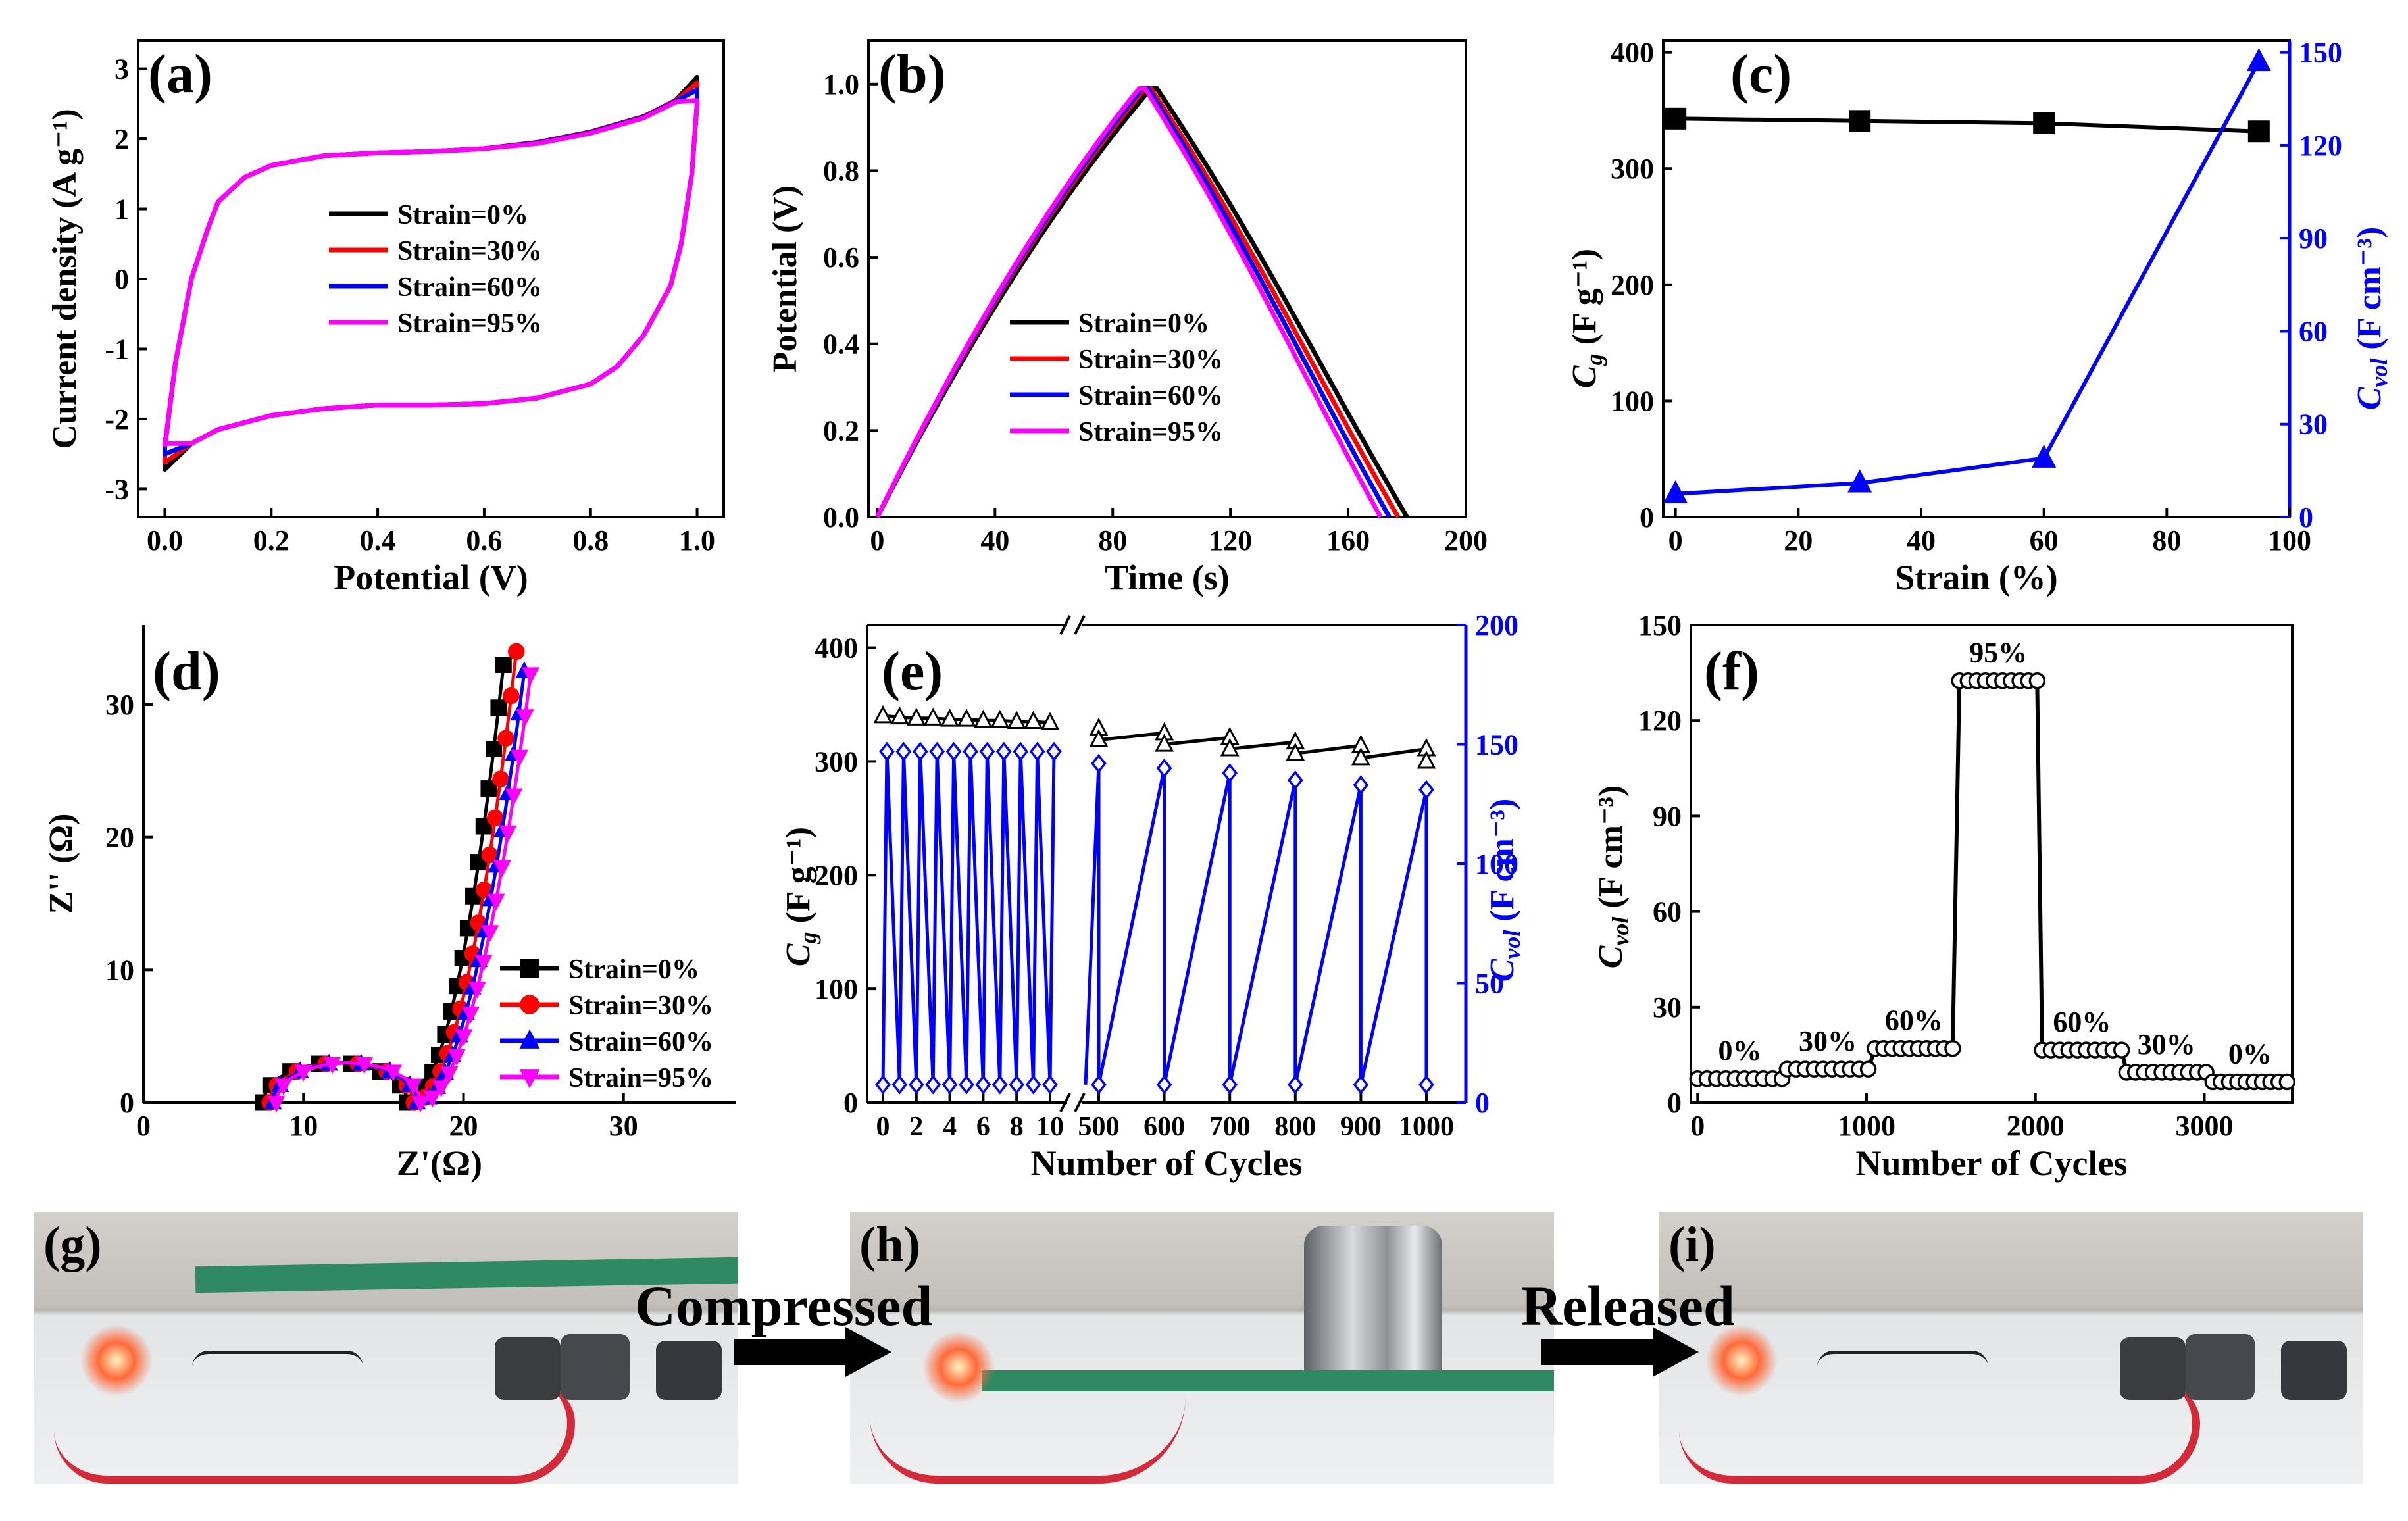 The height and width of the screenshot is (1521, 2408). What do you see at coordinates (1998, 653) in the screenshot?
I see `strain-annotation: 95%` at bounding box center [1998, 653].